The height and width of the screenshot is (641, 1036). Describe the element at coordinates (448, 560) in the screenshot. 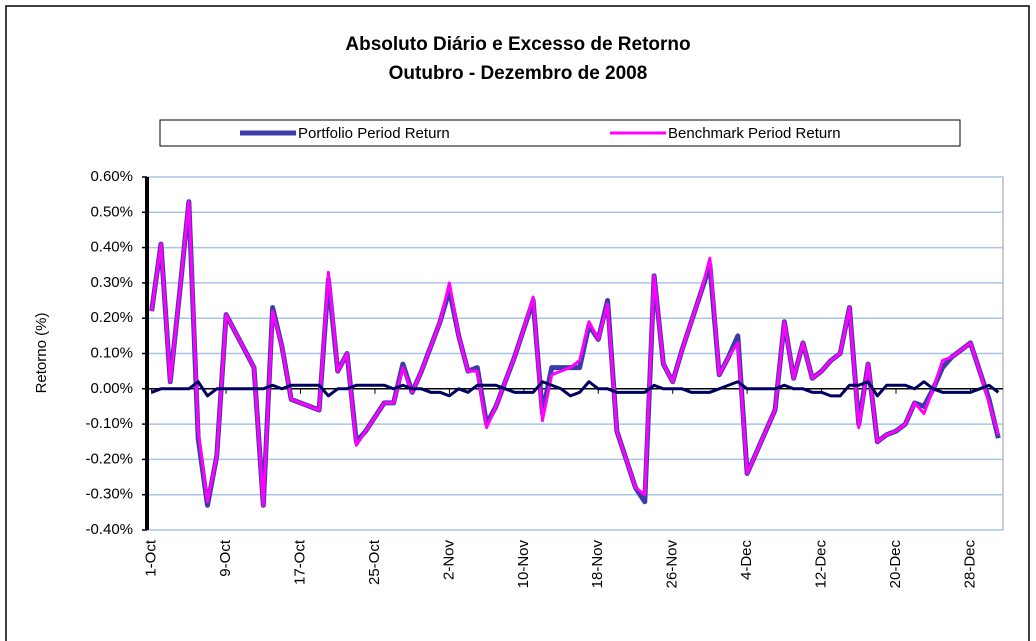

I see `x-tick-label: 2-Nov` at that location.